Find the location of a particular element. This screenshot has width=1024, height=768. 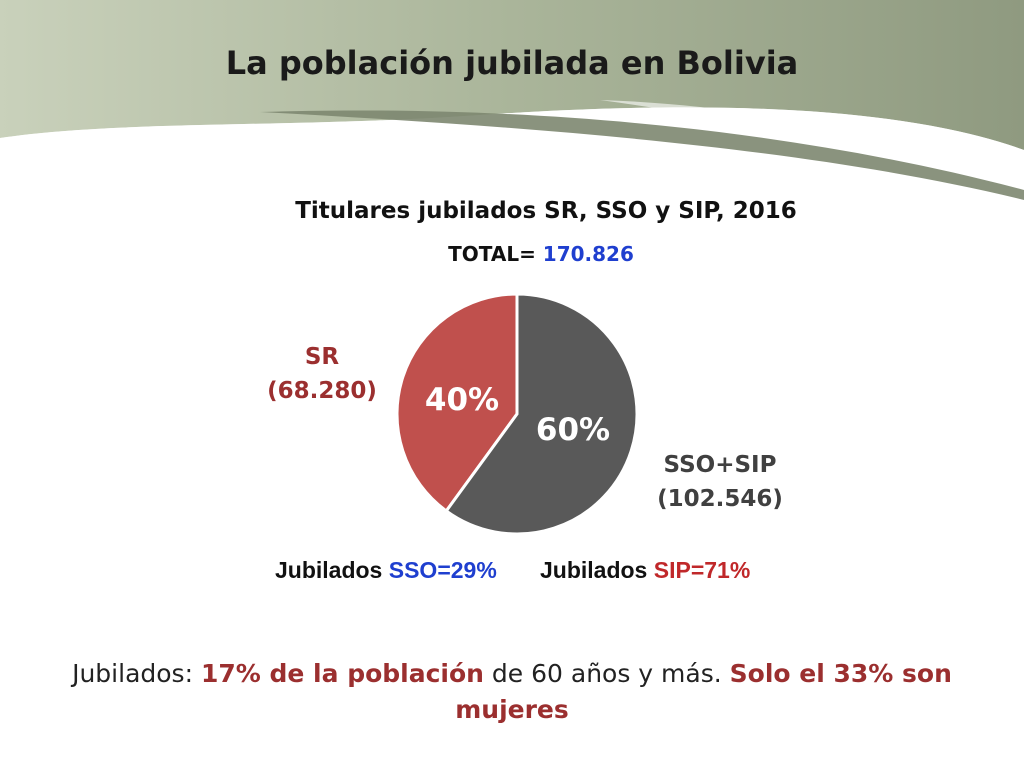

chart-title: Titulares jubilados SR, SSO y SIP, 2016 is located at coordinates (546, 211).